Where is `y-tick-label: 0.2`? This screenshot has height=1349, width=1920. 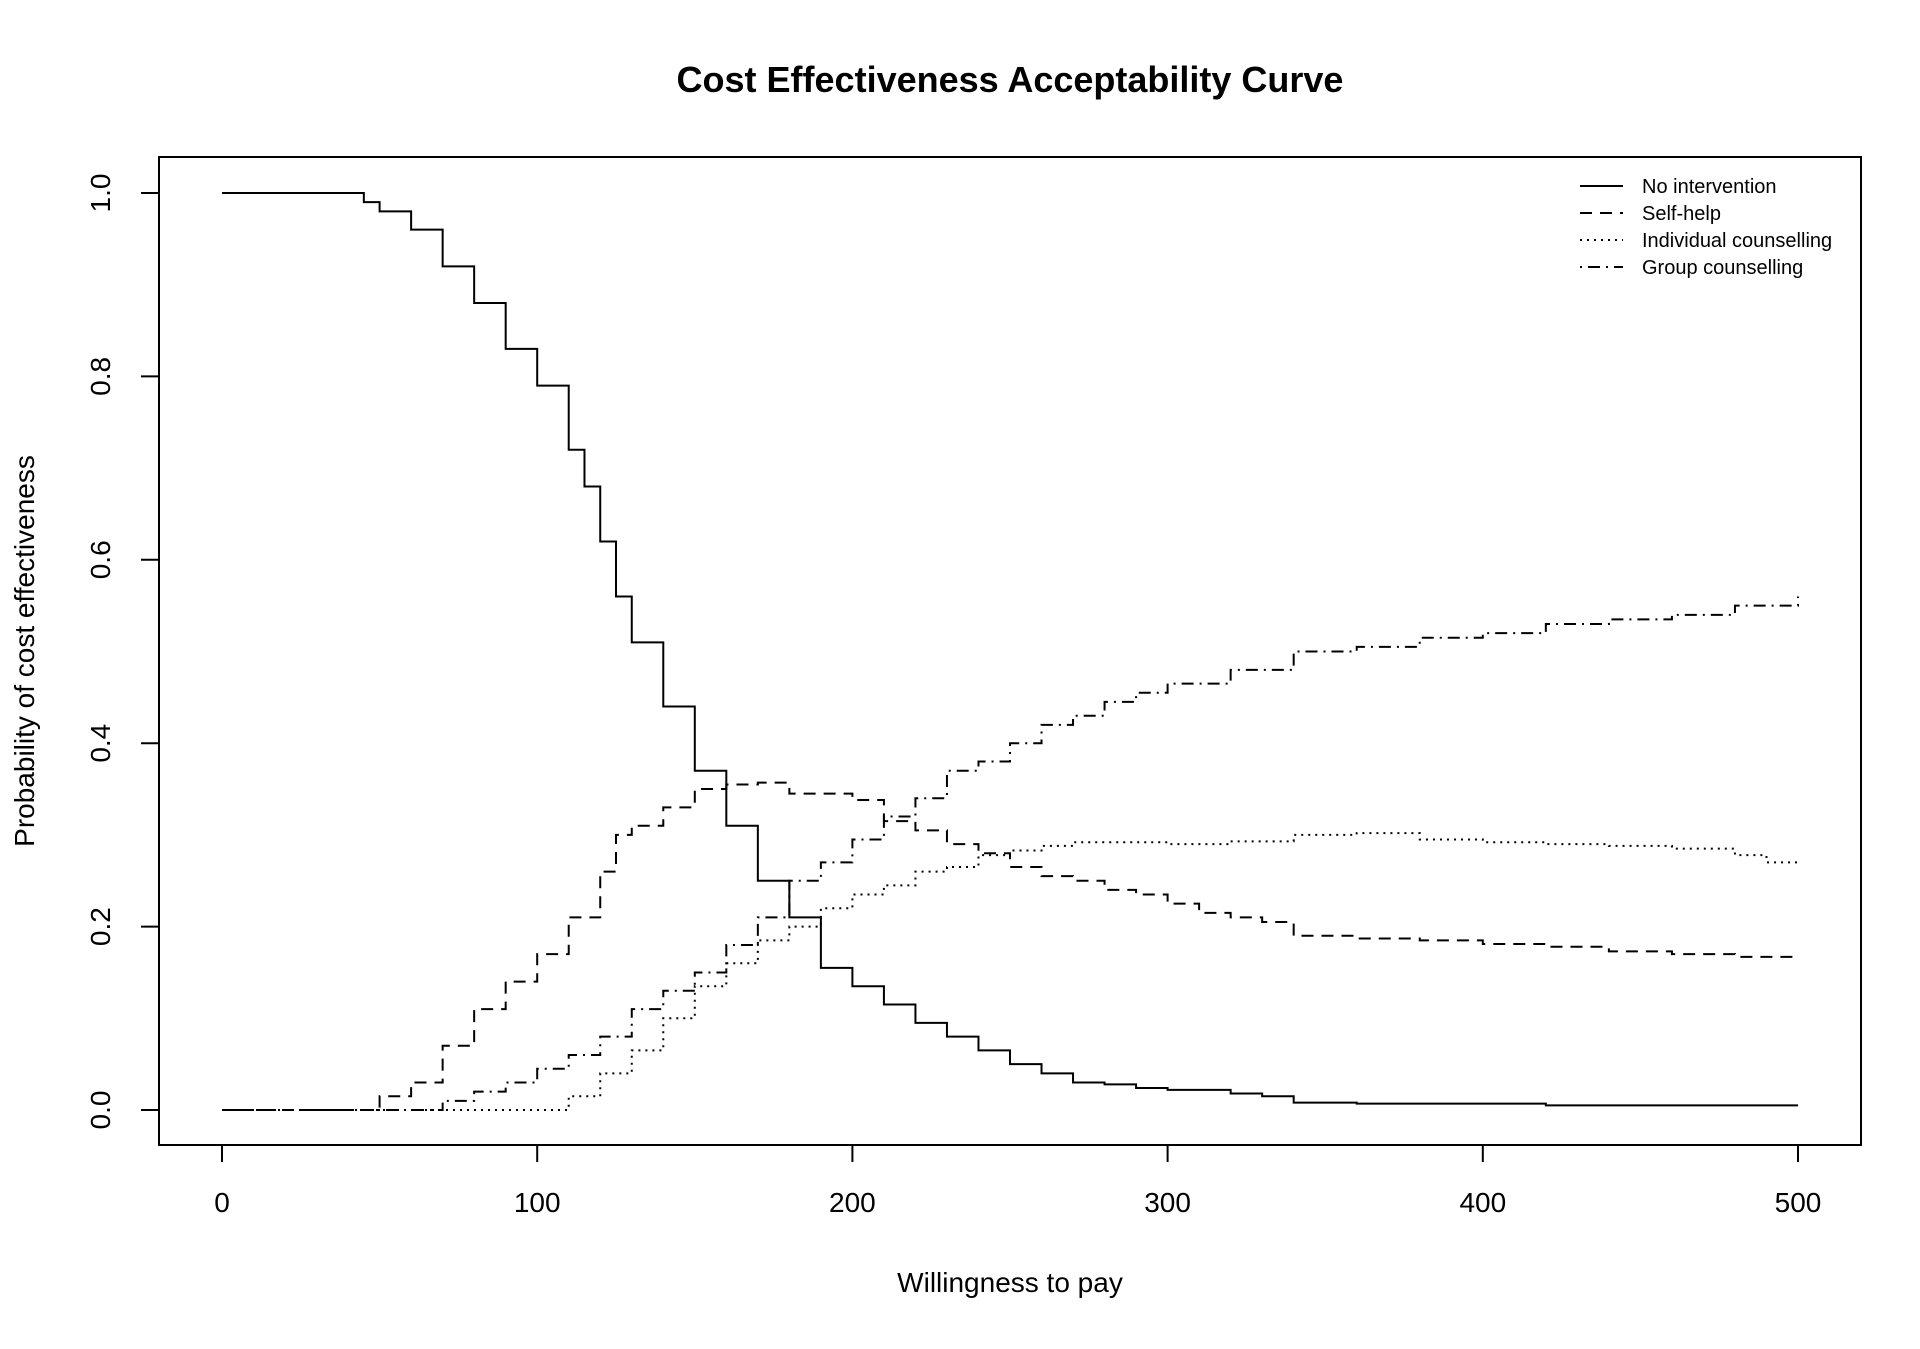
y-tick-label: 0.2 is located at coordinates (100, 926).